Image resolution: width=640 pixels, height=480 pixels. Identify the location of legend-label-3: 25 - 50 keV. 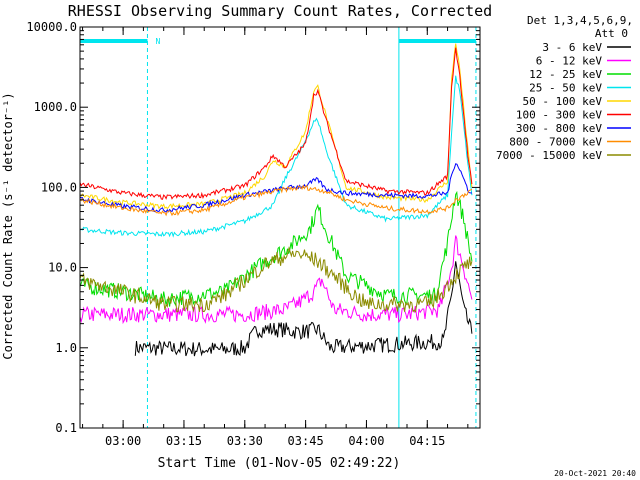
(565, 88).